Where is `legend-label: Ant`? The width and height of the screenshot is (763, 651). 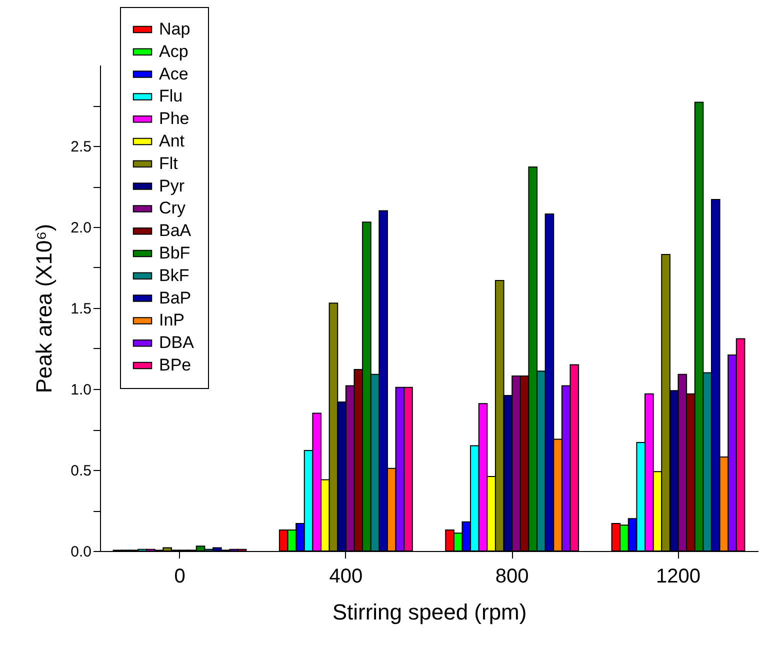 legend-label: Ant is located at coordinates (172, 141).